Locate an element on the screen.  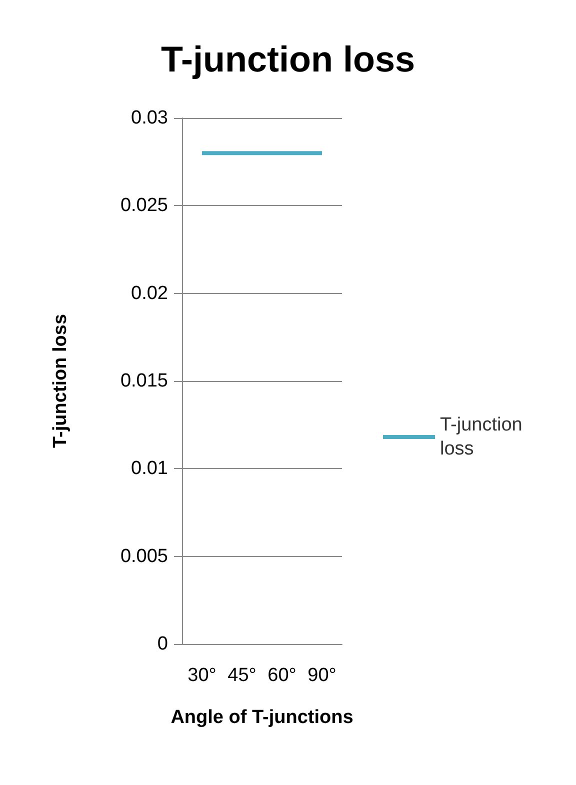
y-tick-label: 0 is located at coordinates (162, 644).